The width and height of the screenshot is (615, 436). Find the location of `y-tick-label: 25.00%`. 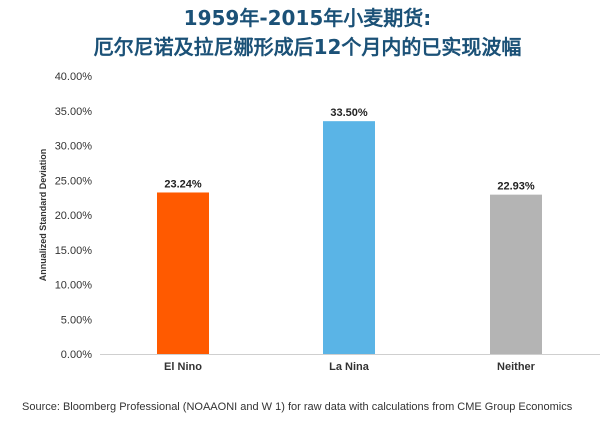

y-tick-label: 25.00% is located at coordinates (74, 181).